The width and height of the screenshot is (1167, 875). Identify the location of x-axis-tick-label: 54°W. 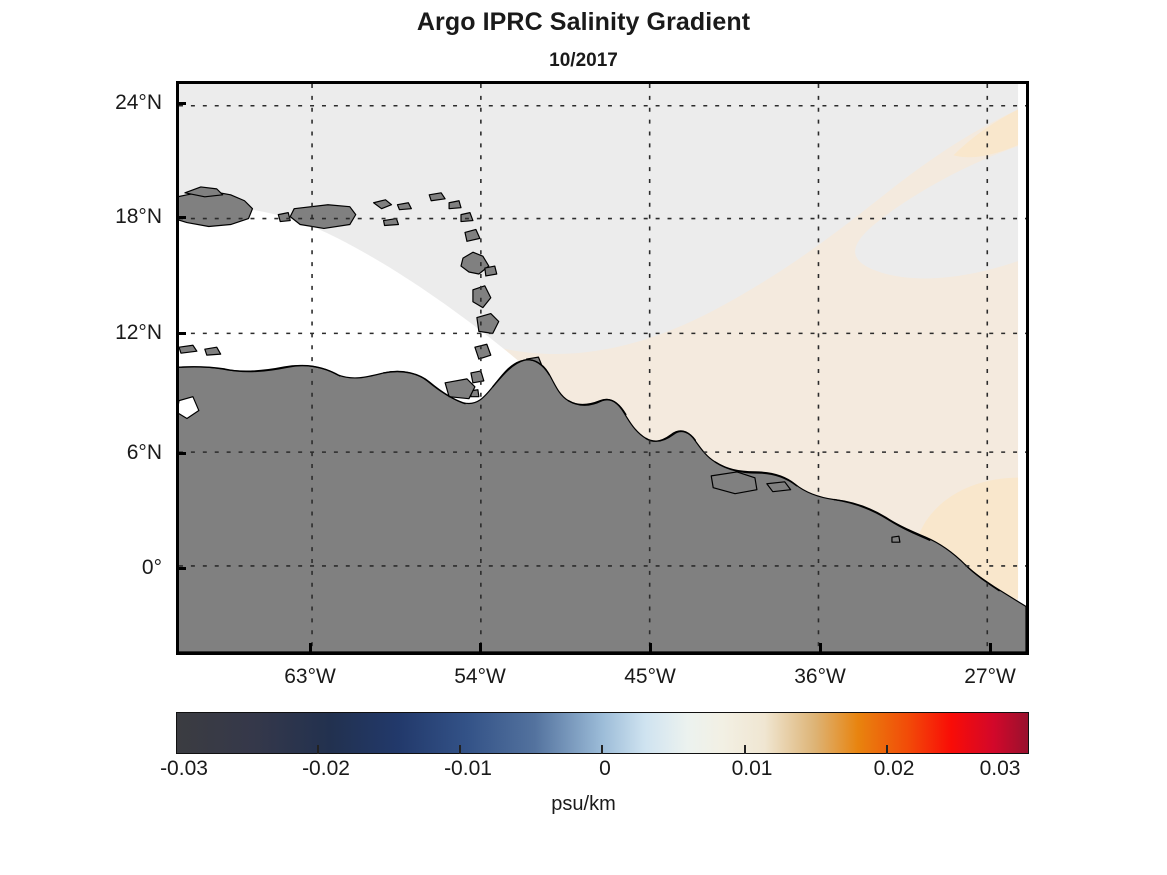
(480, 676).